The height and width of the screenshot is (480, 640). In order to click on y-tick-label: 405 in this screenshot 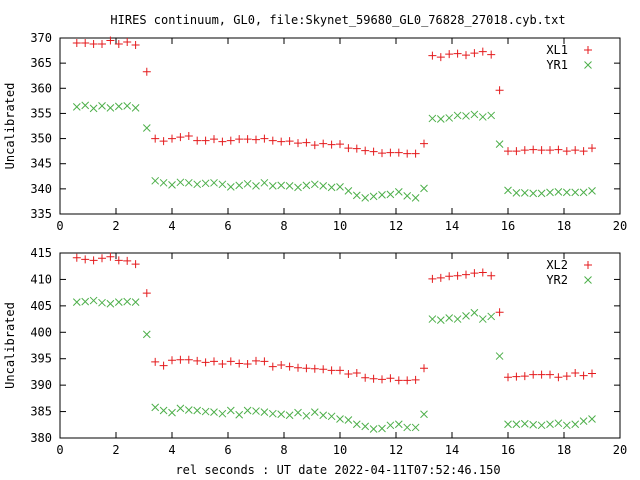, I will do `click(41, 306)`.